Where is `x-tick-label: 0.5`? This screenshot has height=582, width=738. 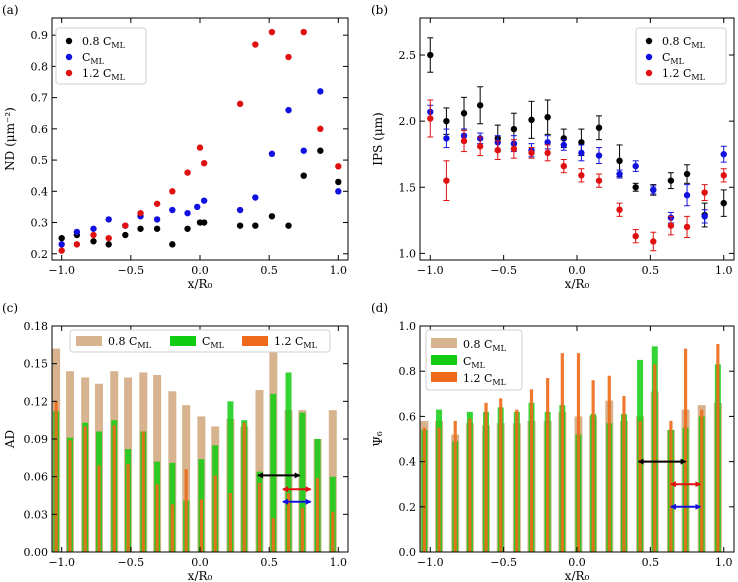
x-tick-label: 0.5 is located at coordinates (651, 270).